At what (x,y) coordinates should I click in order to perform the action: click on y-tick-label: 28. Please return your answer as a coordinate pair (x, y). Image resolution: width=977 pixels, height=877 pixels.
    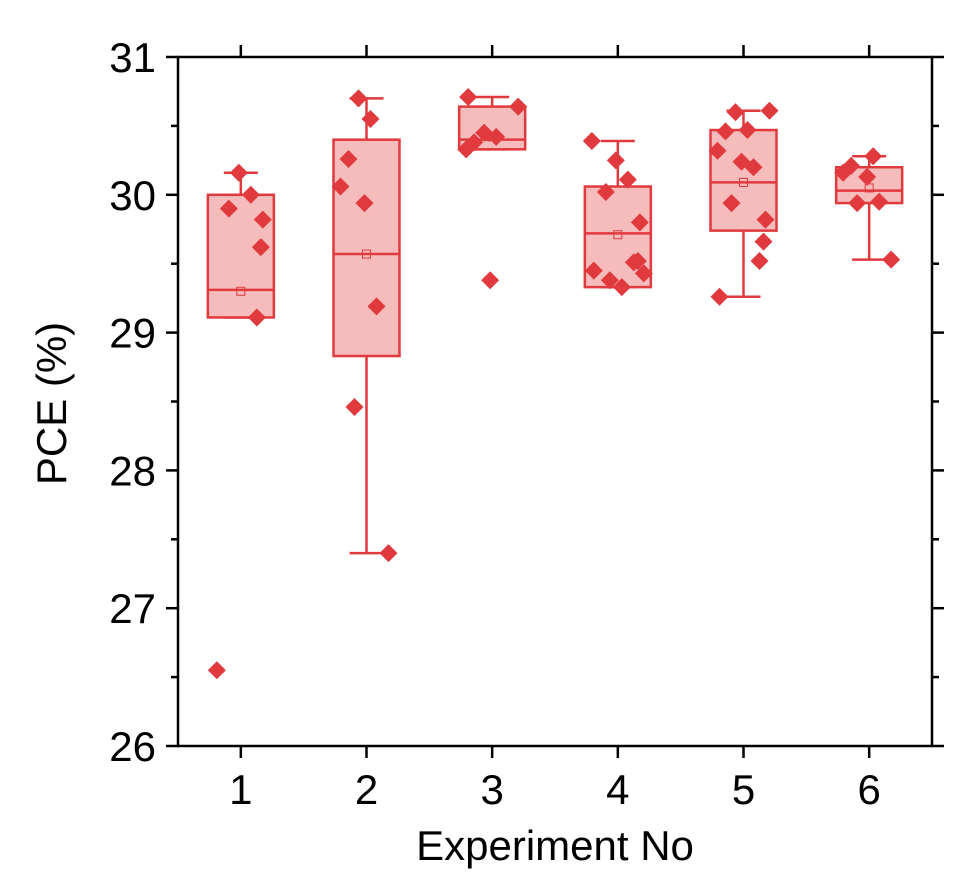
    Looking at the image, I should click on (132, 470).